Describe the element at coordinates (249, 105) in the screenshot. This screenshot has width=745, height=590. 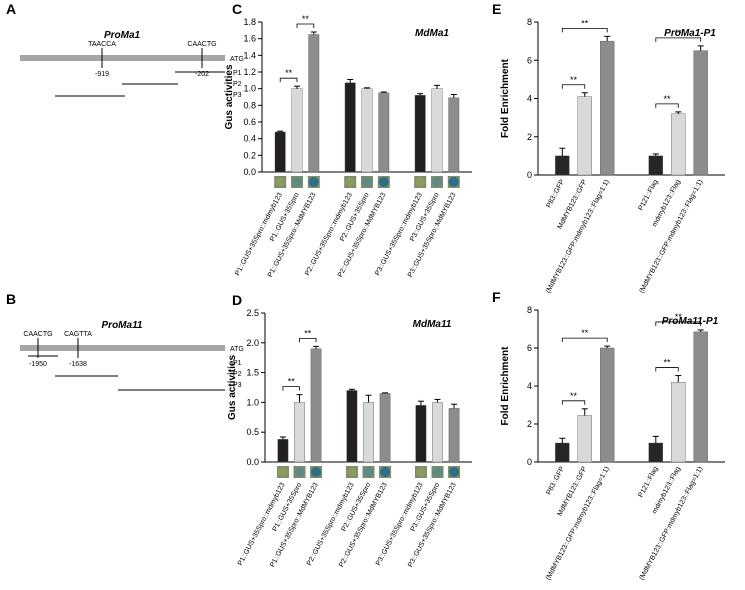
I see `y-tick-label: 0.8` at that location.